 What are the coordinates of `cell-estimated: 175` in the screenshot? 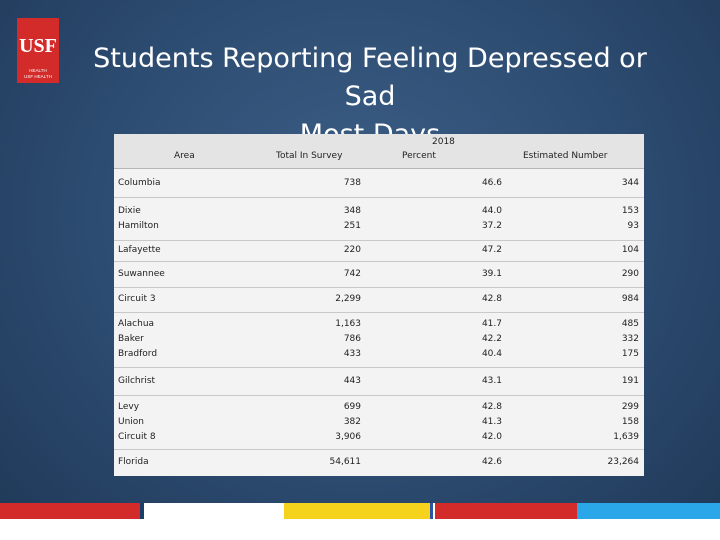 It's located at (630, 354).